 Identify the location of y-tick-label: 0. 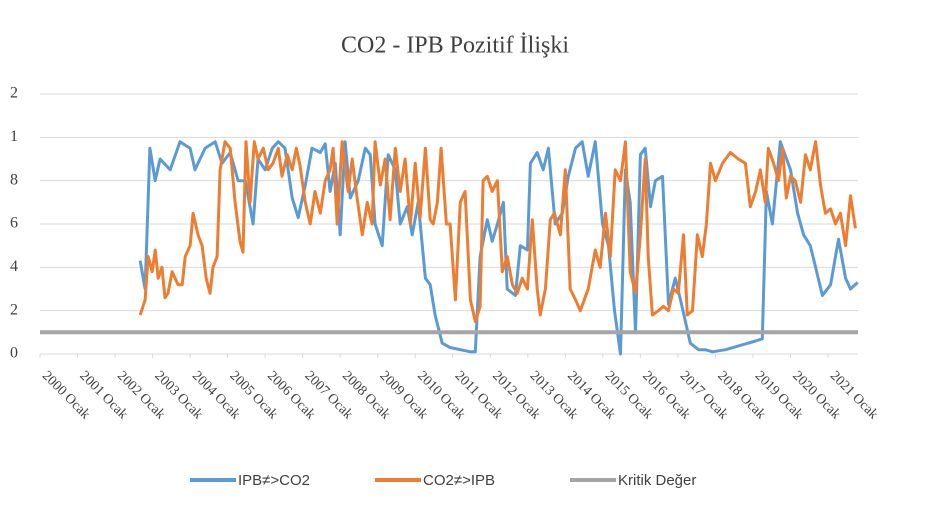
(14, 353).